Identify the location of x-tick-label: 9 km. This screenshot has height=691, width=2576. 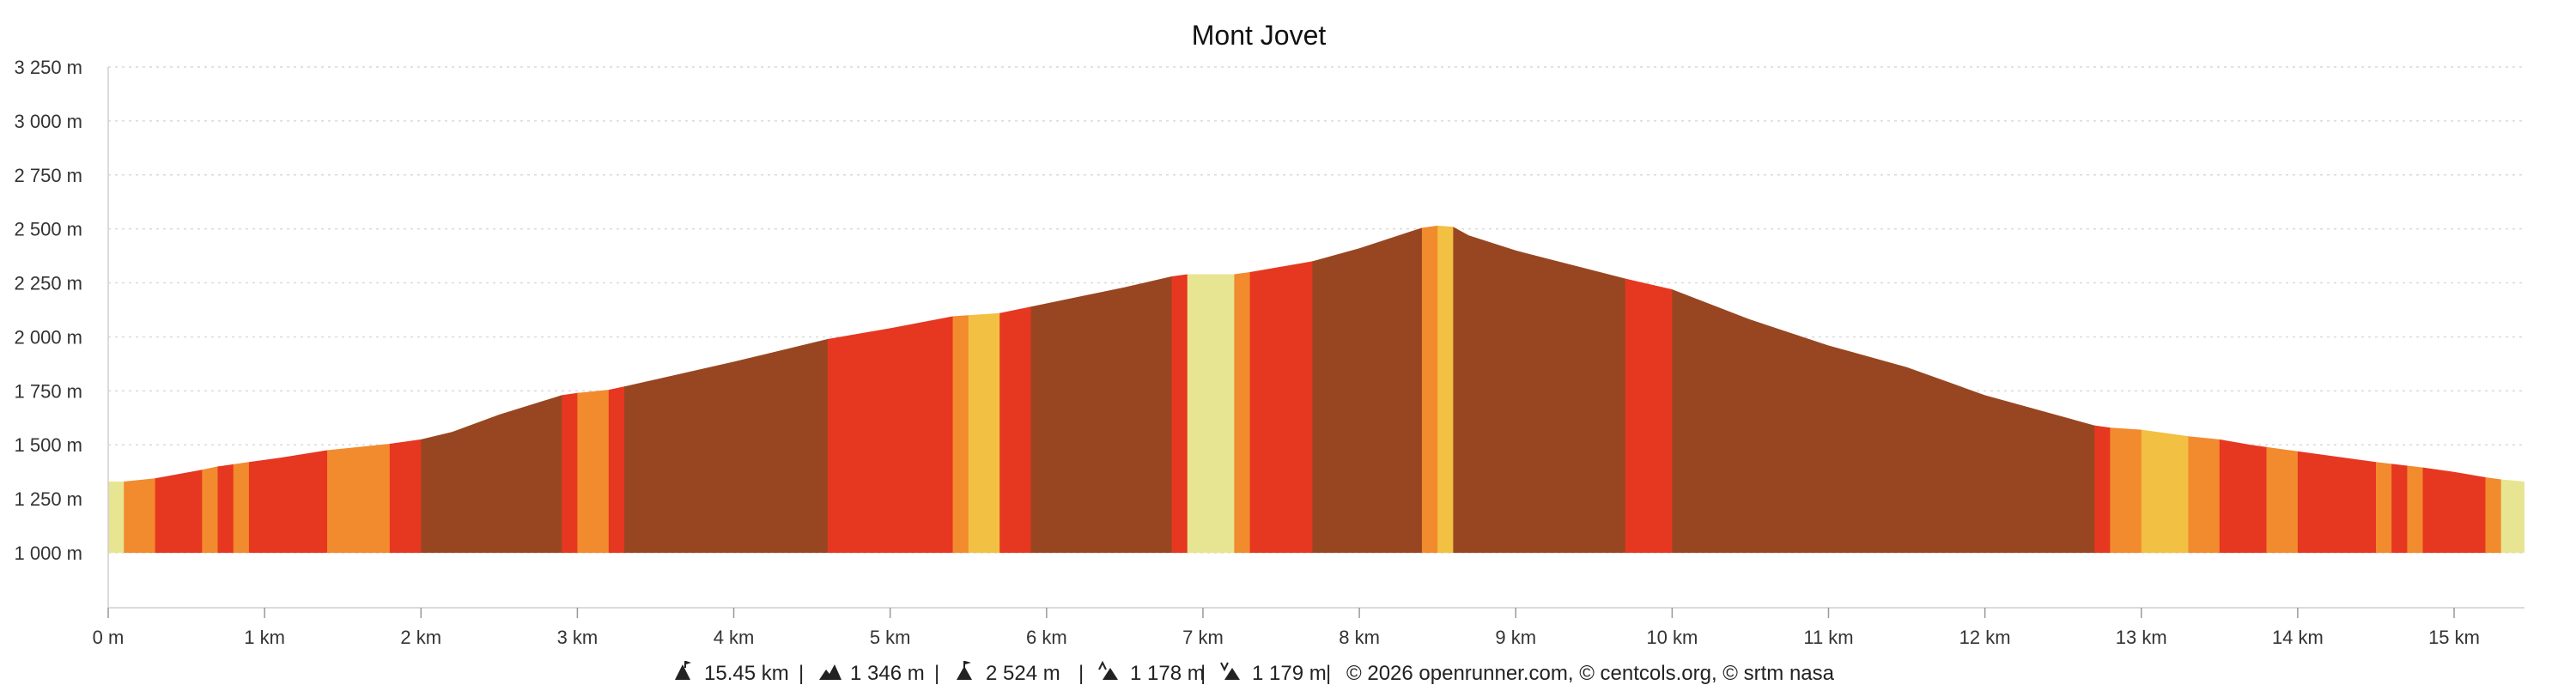
(1515, 637).